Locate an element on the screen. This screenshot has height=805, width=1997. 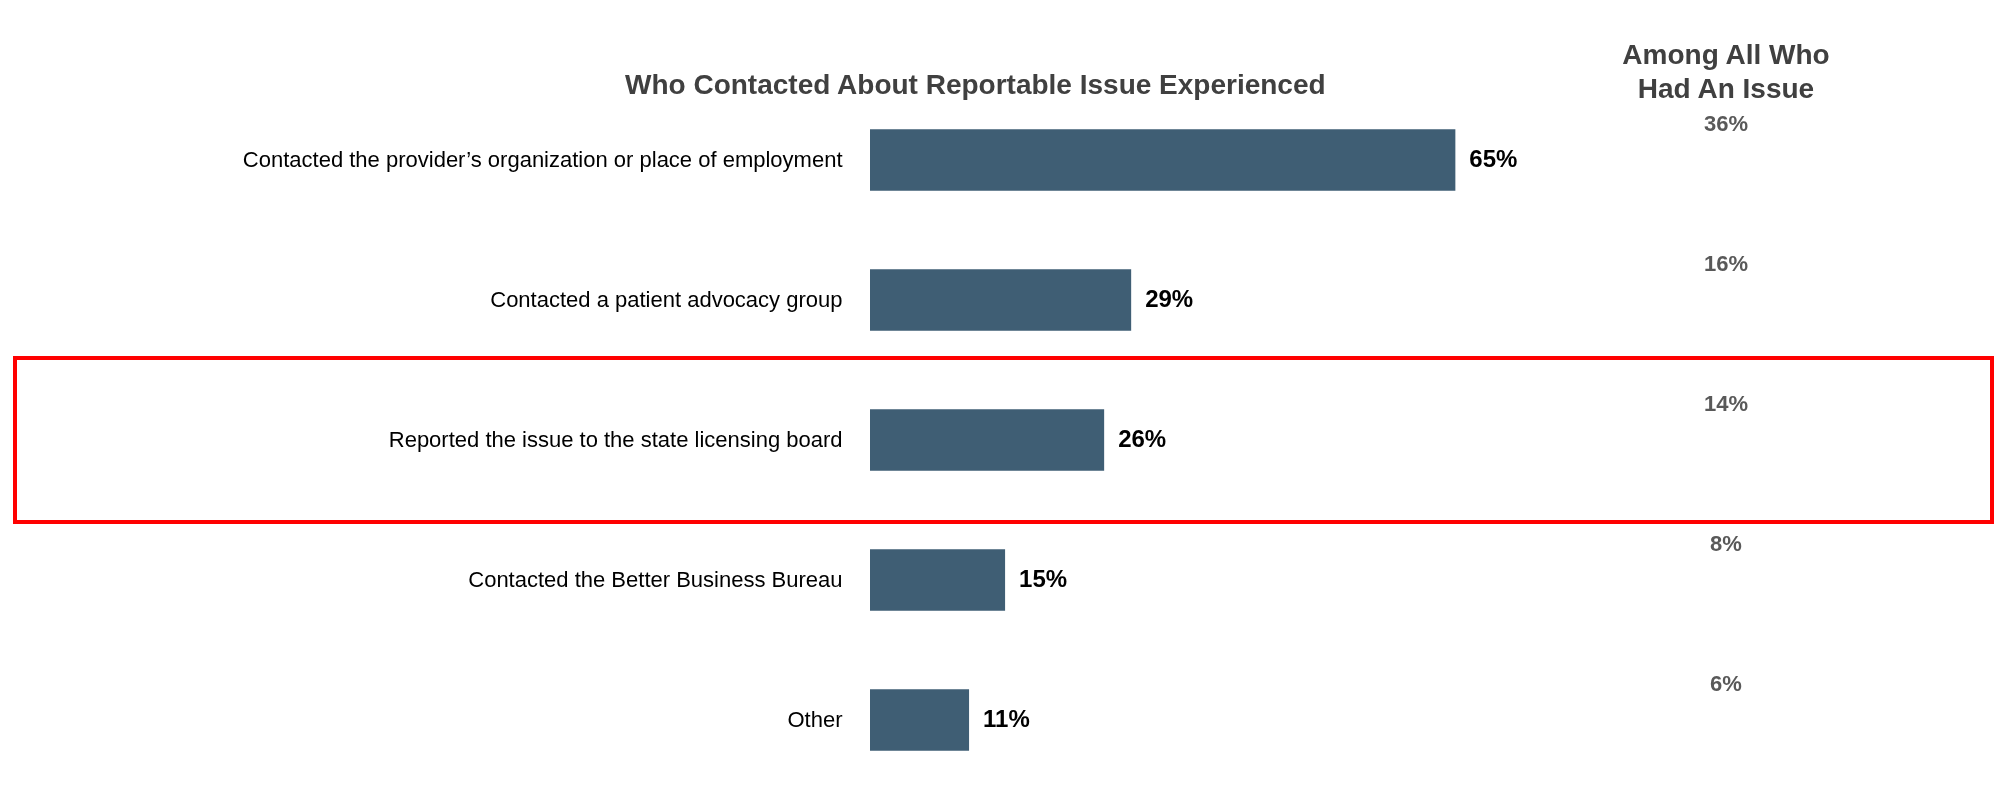
text: 6% is located at coordinates (1726, 683).